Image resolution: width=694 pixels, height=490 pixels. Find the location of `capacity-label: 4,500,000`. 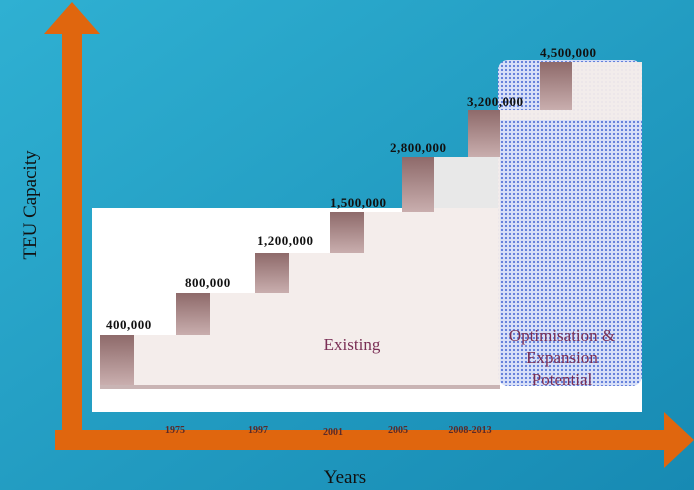

capacity-label: 4,500,000 is located at coordinates (568, 52).